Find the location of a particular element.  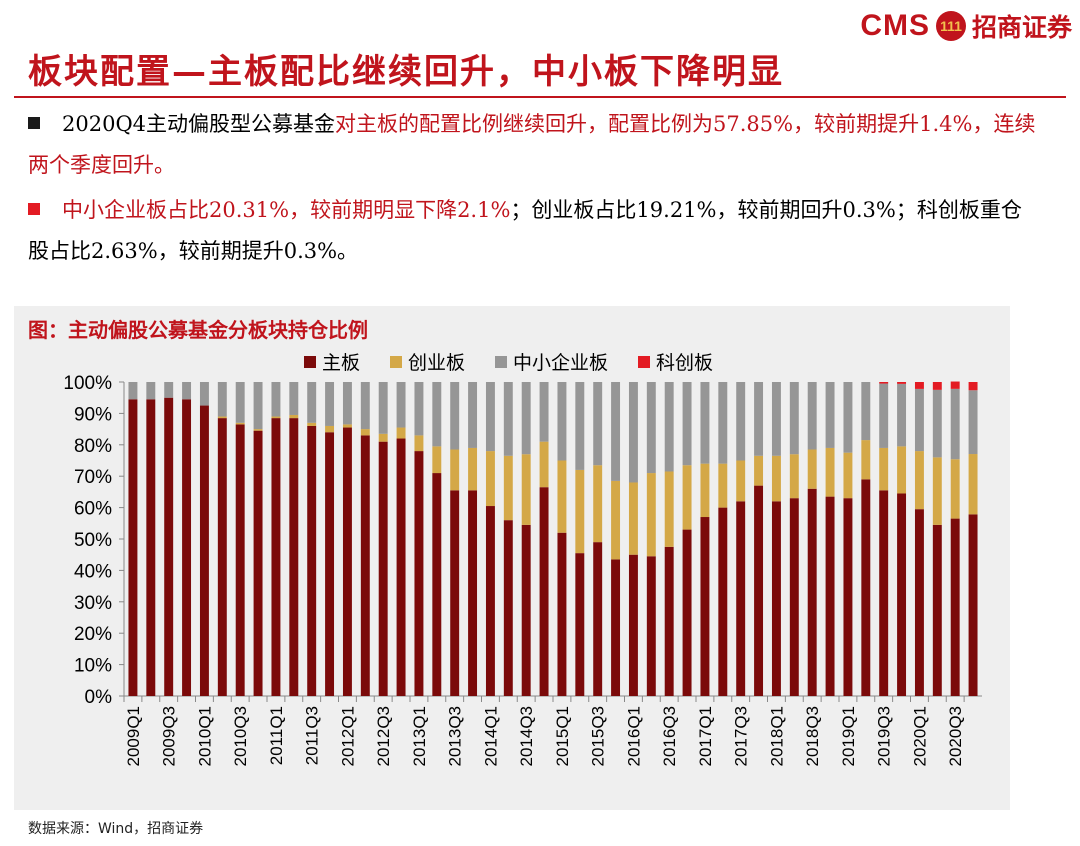

x-tick-label: 2012Q3 is located at coordinates (383, 736).